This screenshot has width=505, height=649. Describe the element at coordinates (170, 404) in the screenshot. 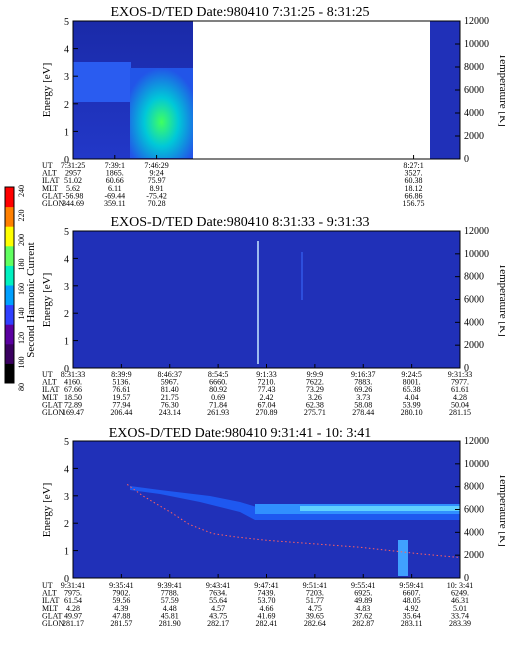

I see `orbit-value: 76.30` at that location.